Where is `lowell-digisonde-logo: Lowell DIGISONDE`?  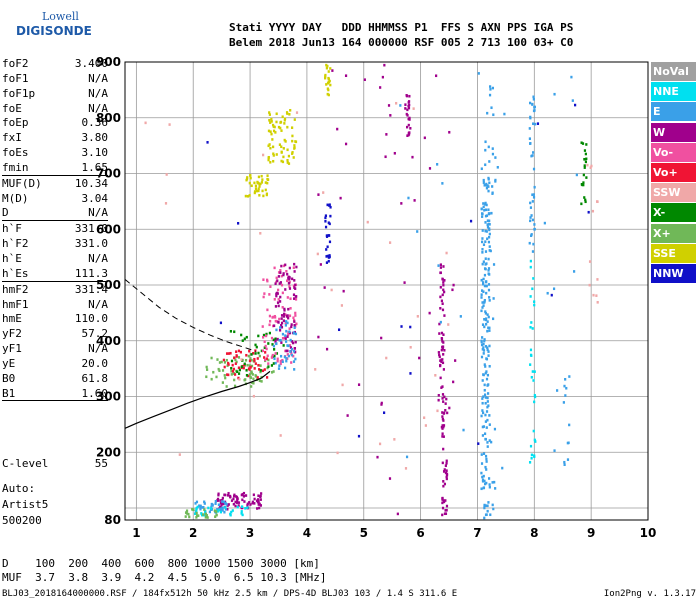
lowell-digisonde-logo: Lowell DIGISONDE is located at coordinates (47, 24).